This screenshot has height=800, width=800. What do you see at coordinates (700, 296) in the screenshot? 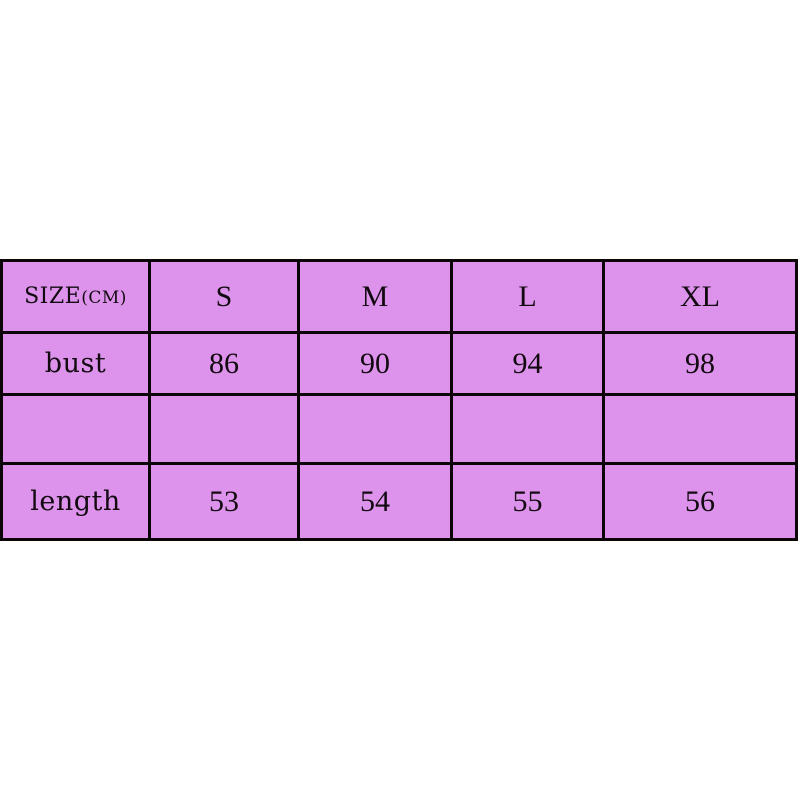
I see `column-header-xl: XL` at bounding box center [700, 296].